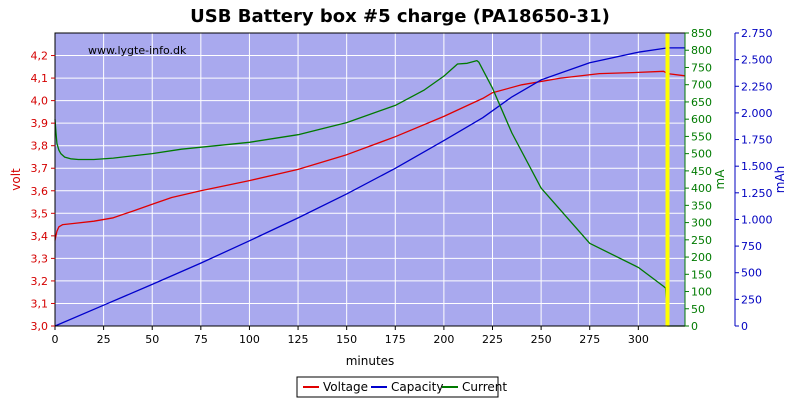 The image size is (800, 400). What do you see at coordinates (589, 339) in the screenshot?
I see `x-tick-label: 275` at bounding box center [589, 339].